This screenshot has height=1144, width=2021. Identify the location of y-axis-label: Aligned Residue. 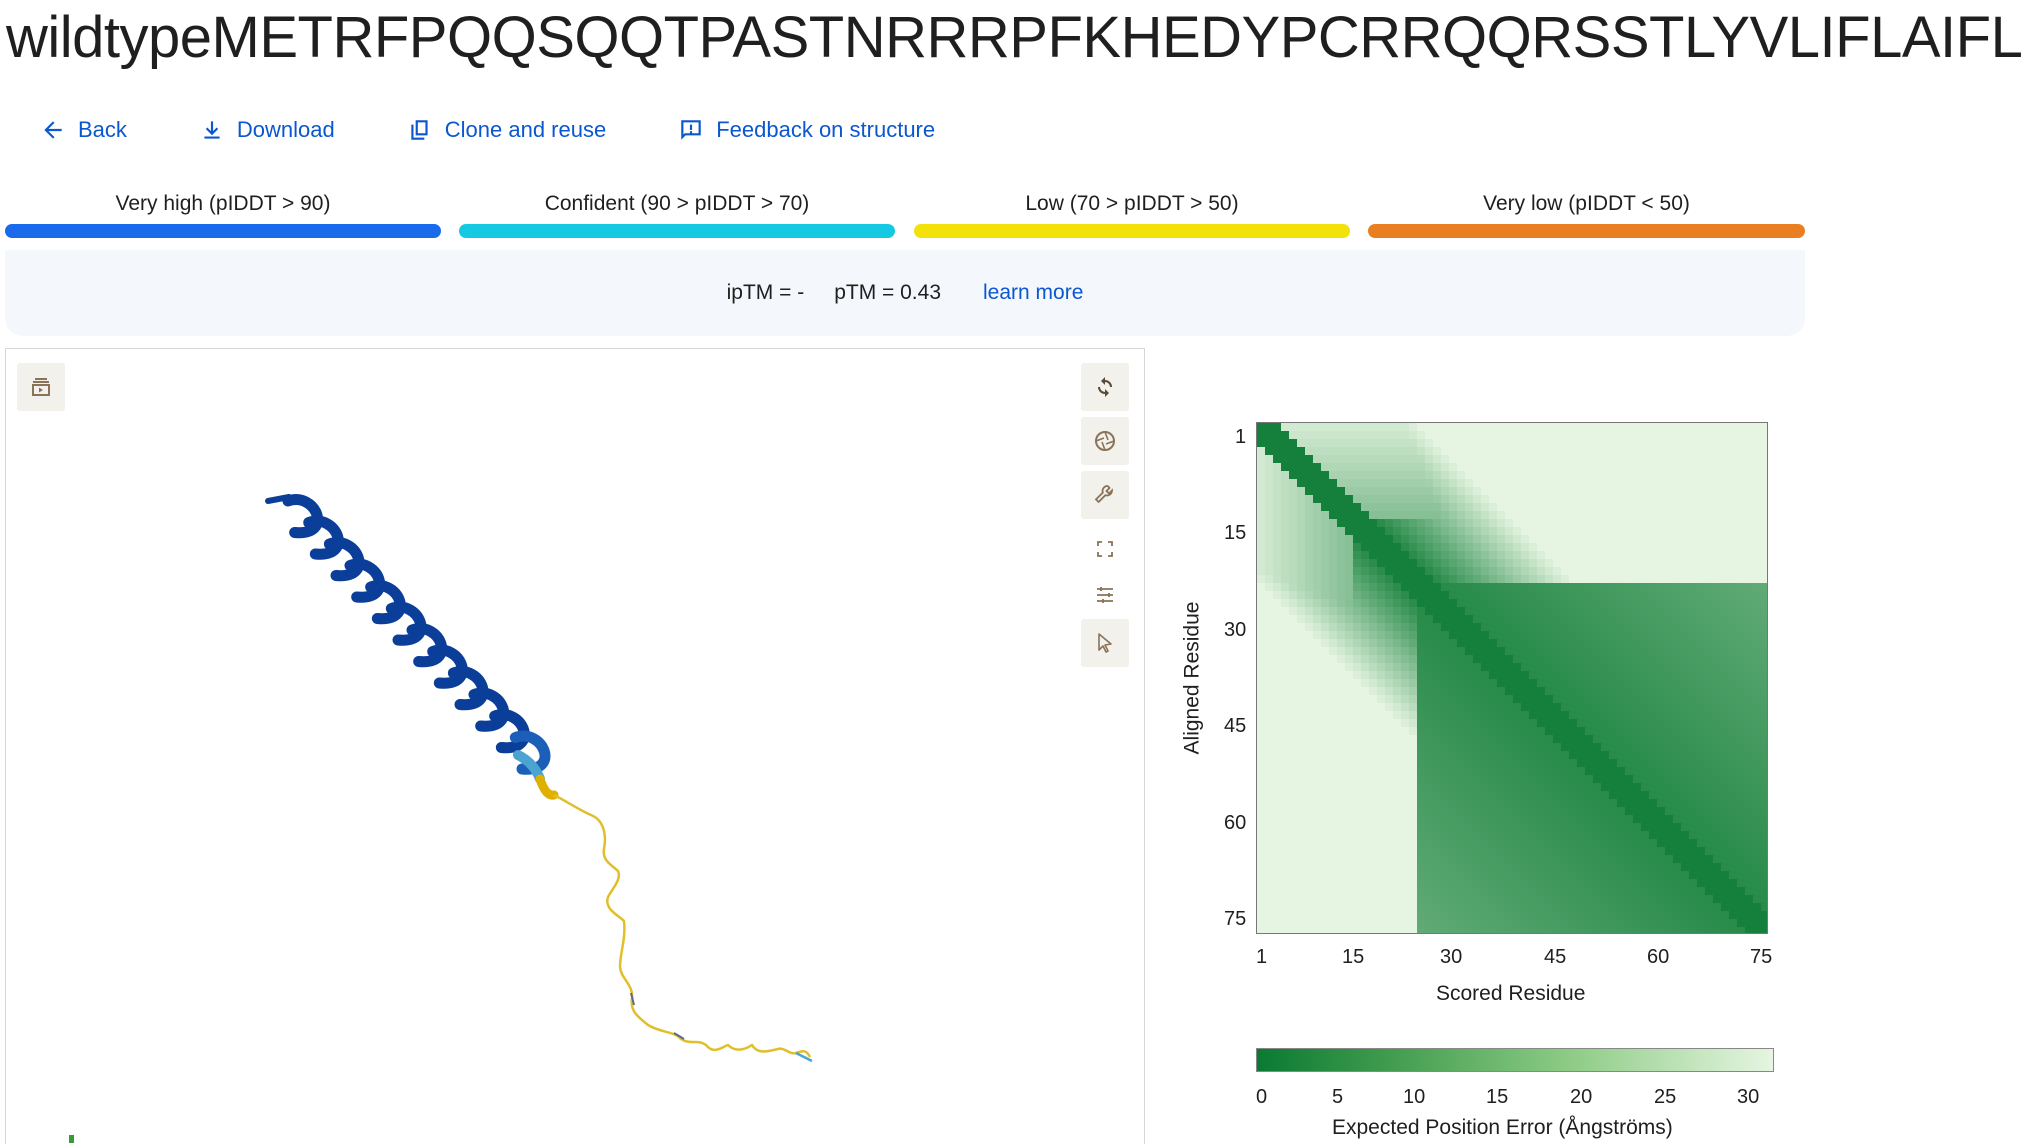
(1192, 678).